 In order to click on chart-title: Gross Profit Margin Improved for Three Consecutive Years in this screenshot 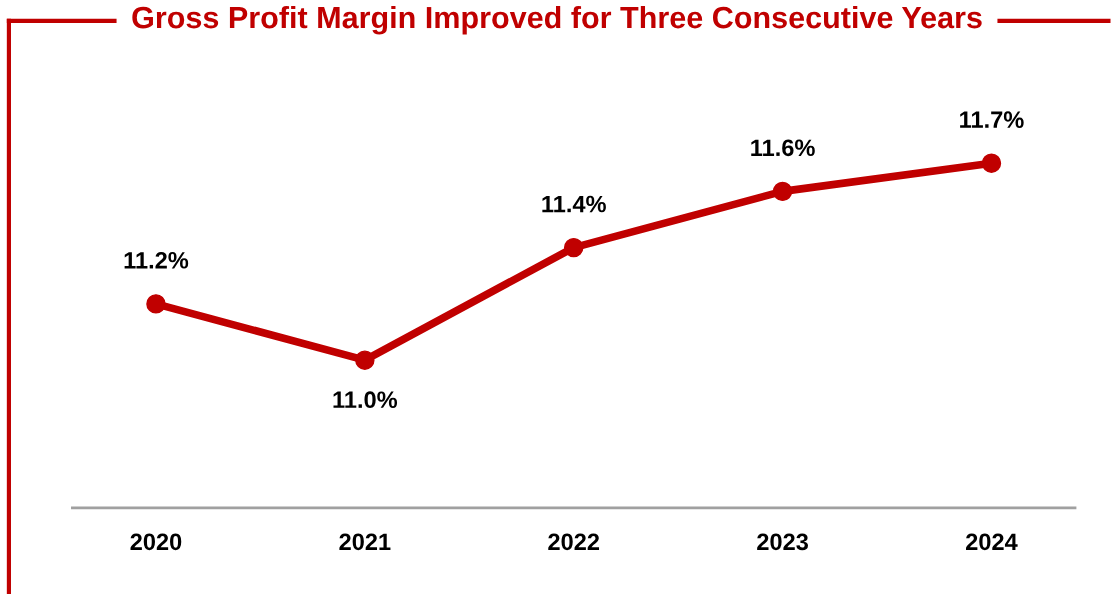, I will do `click(557, 20)`.